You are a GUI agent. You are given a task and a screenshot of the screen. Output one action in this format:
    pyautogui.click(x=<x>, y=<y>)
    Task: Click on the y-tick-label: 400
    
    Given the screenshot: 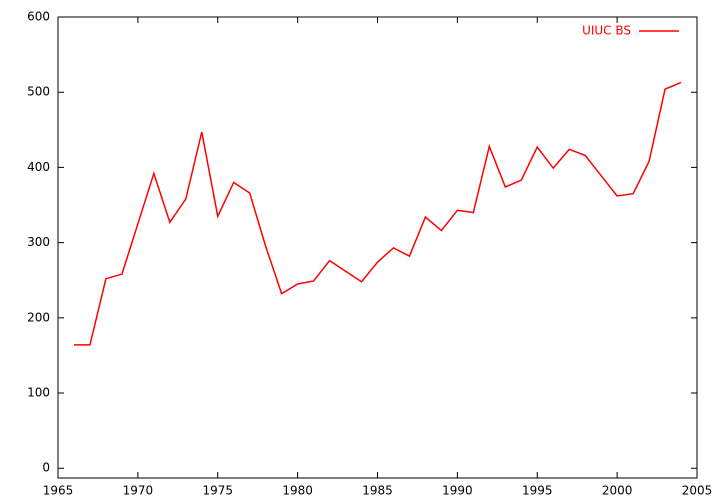 What is the action you would take?
    pyautogui.click(x=38, y=167)
    